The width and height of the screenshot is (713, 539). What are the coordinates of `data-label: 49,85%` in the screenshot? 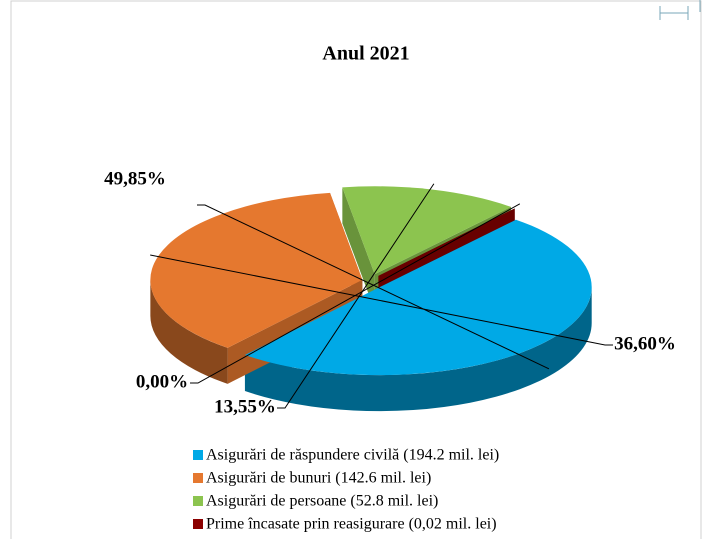 It's located at (135, 178).